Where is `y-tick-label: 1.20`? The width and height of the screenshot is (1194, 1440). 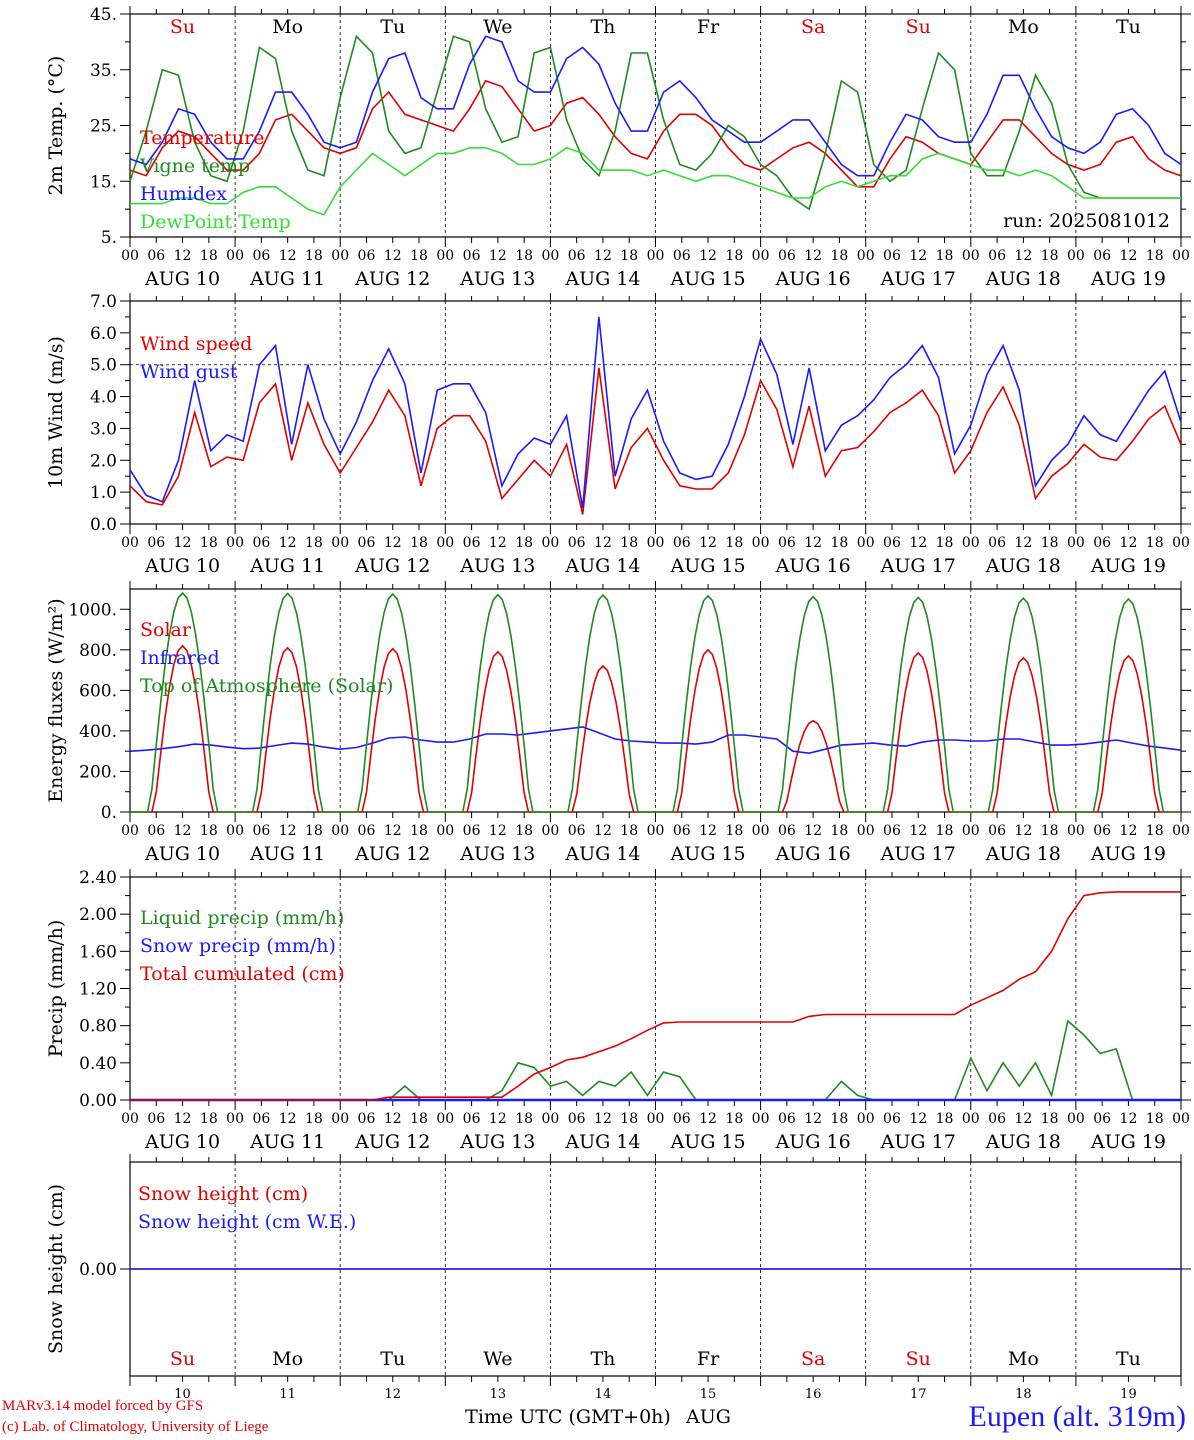 y-tick-label: 1.20 is located at coordinates (98, 990).